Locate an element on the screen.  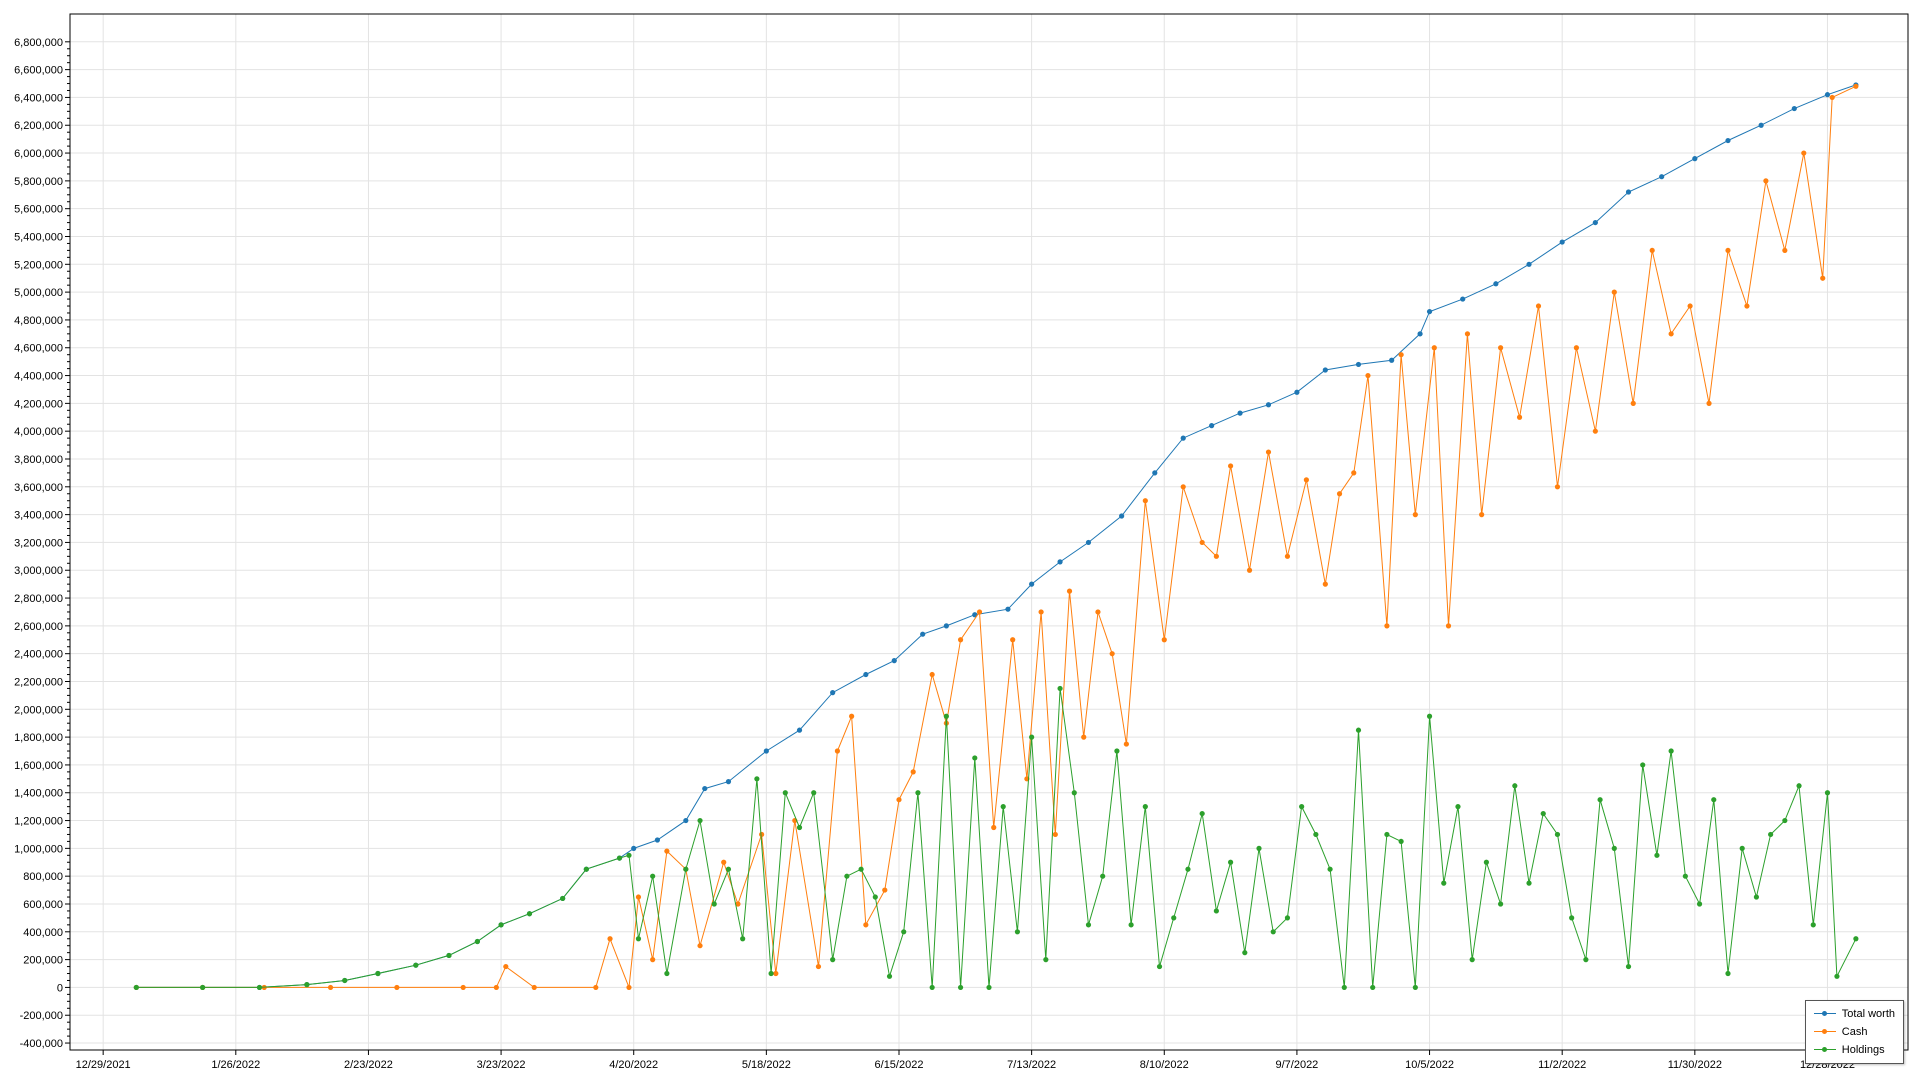
legend-marker-holdings is located at coordinates (1824, 1050).